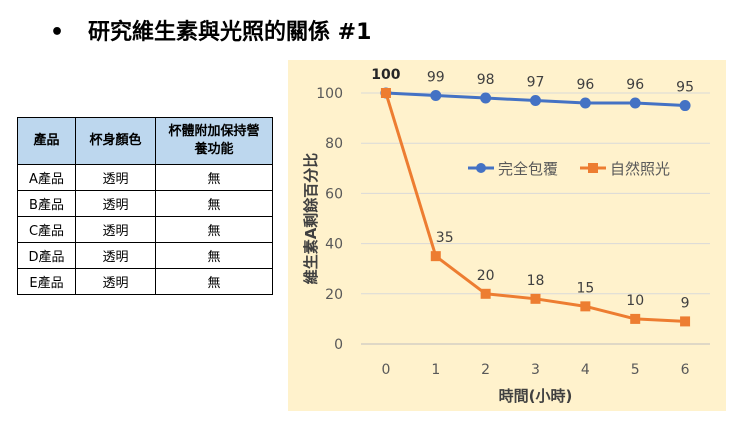 The width and height of the screenshot is (744, 426). Describe the element at coordinates (486, 80) in the screenshot. I see `data-label: 98` at that location.